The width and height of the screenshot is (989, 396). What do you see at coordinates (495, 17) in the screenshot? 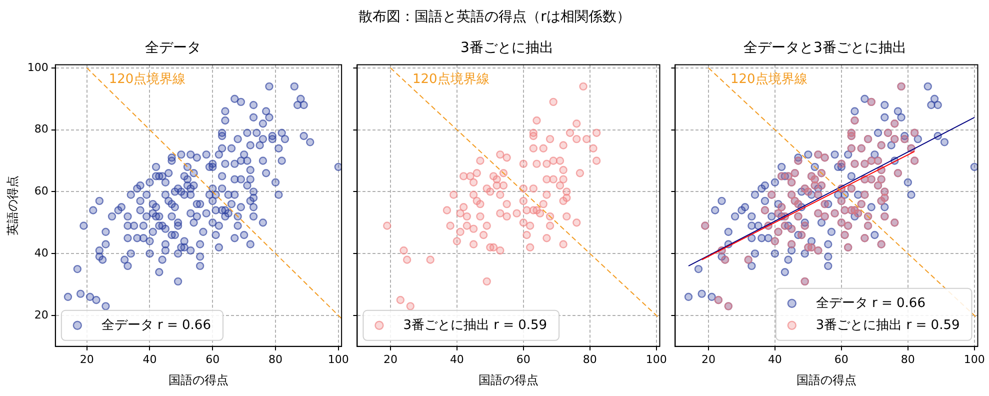
I see `text: 散布図：国語と英語の得点（rは相関係数）` at bounding box center [495, 17].